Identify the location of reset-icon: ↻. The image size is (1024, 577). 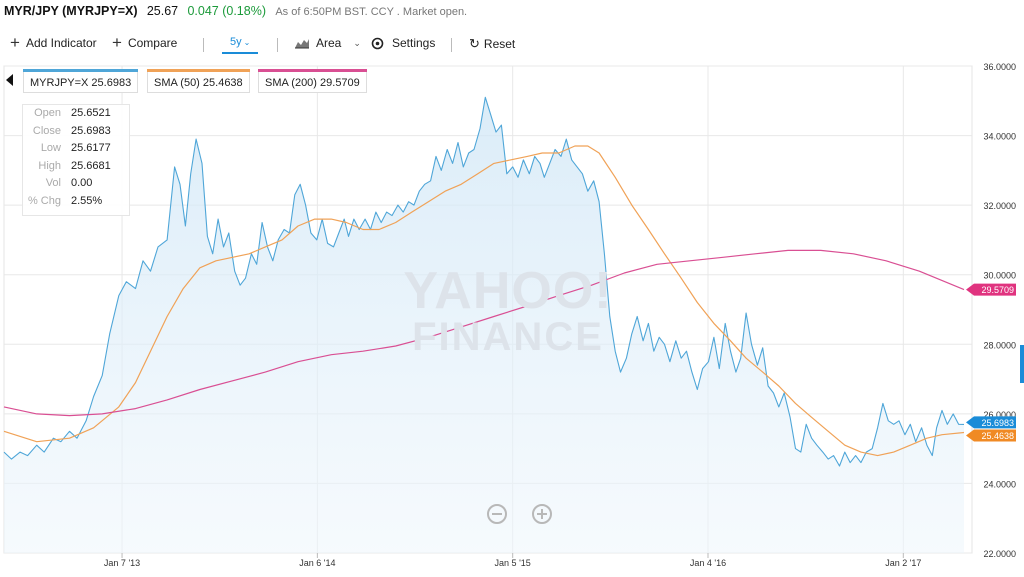
(474, 43).